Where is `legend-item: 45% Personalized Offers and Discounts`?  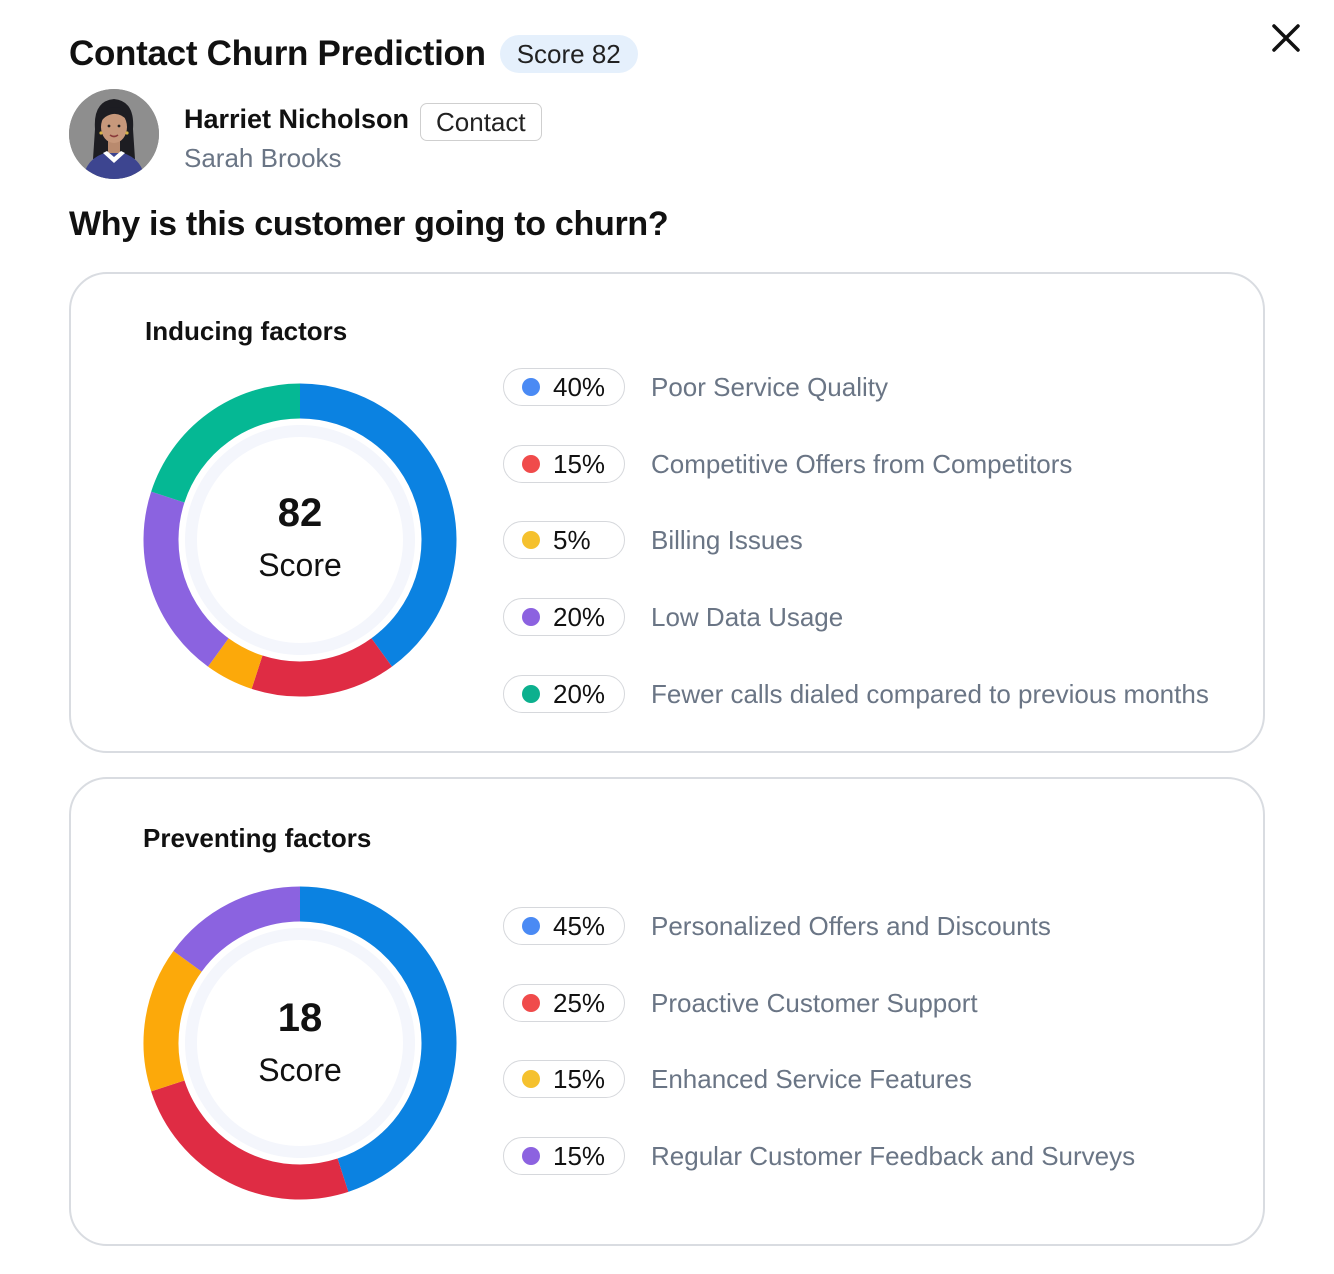 legend-item: 45% Personalized Offers and Discounts is located at coordinates (777, 926).